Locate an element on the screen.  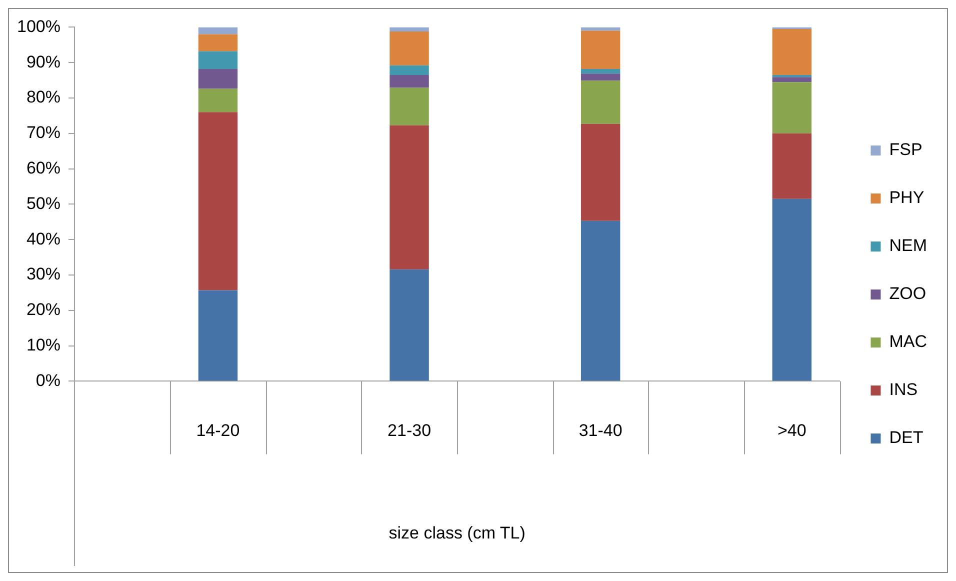
legend-label: FSP is located at coordinates (905, 150).